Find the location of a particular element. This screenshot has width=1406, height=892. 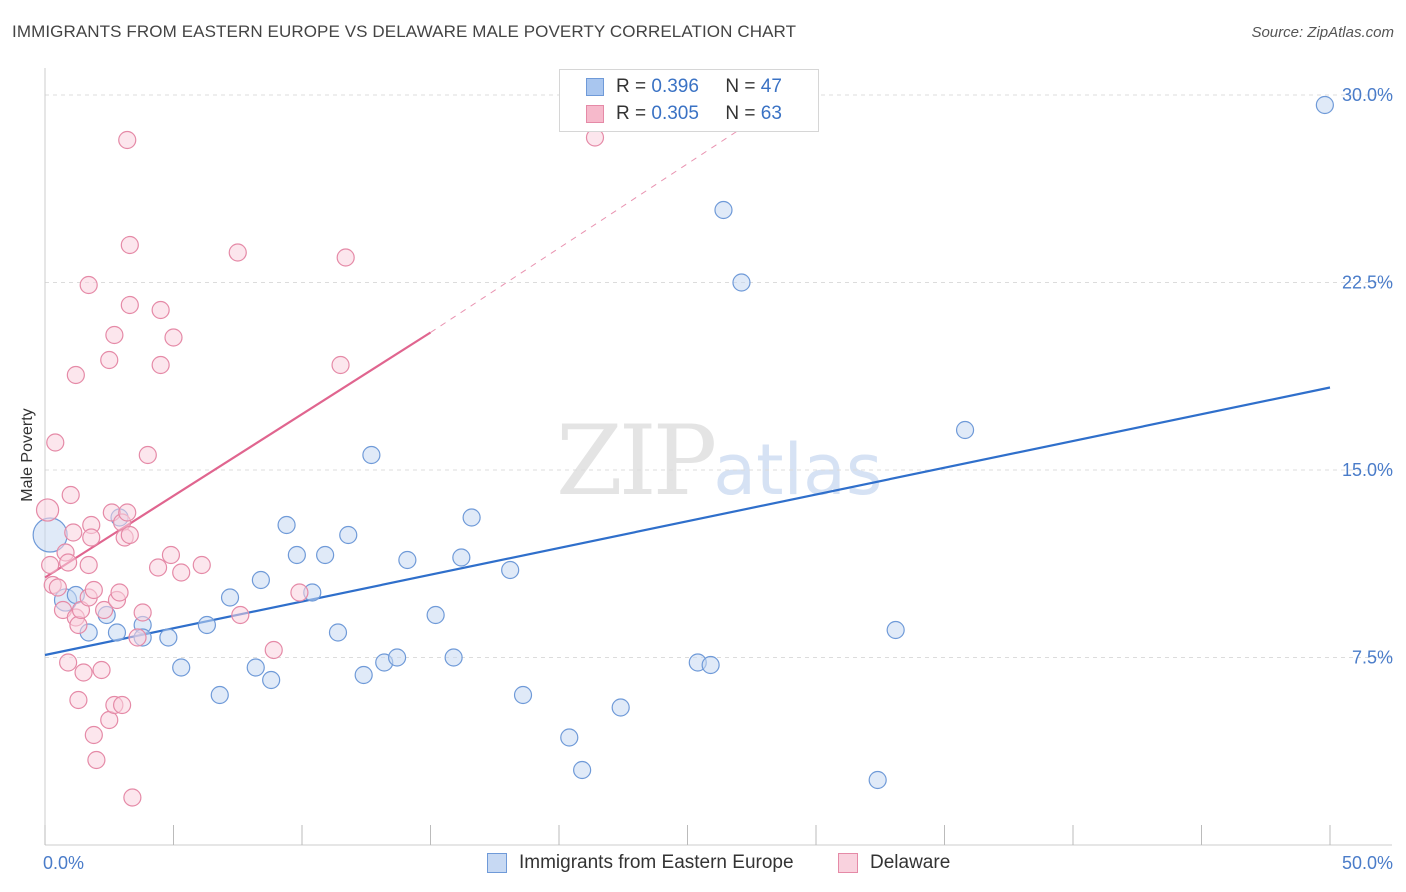

legend-row-delaware: R = 0.305 N = 63 is located at coordinates (684, 114).